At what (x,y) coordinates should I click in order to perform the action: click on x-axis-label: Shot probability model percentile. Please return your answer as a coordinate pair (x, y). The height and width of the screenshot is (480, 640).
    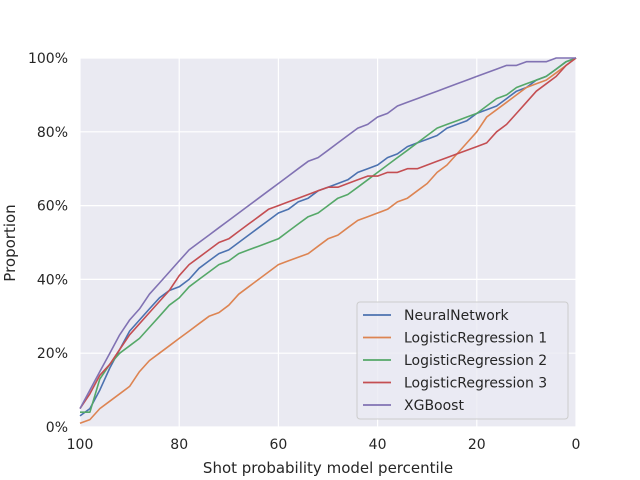
    Looking at the image, I should click on (328, 468).